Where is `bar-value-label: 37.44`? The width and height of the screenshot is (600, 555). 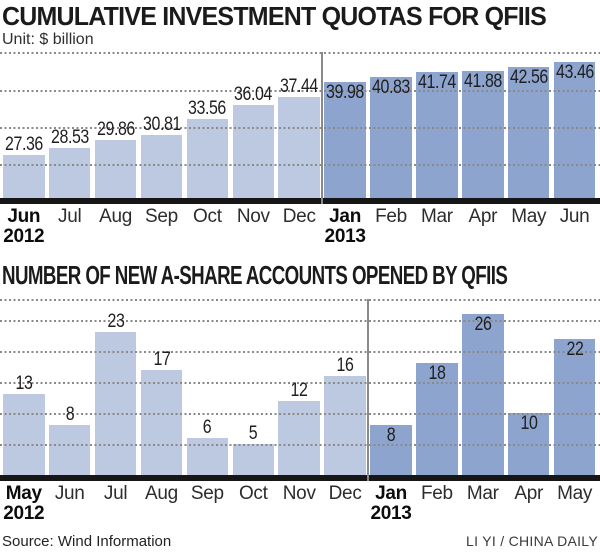 bar-value-label: 37.44 is located at coordinates (299, 86).